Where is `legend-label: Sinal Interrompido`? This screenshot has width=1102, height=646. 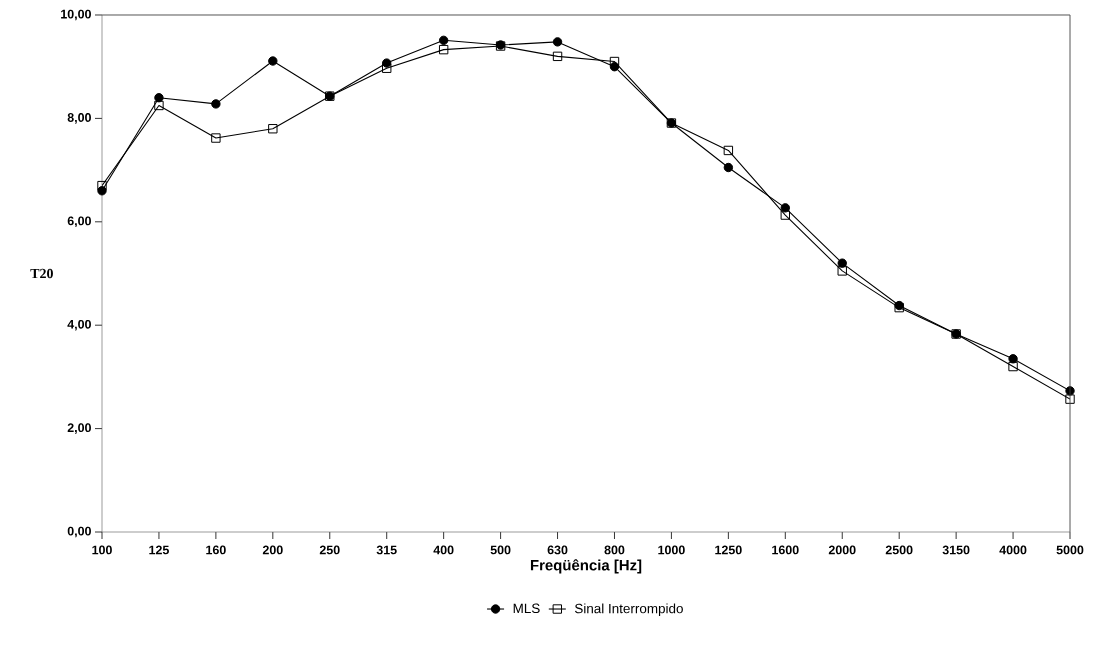
legend-label: Sinal Interrompido is located at coordinates (628, 609).